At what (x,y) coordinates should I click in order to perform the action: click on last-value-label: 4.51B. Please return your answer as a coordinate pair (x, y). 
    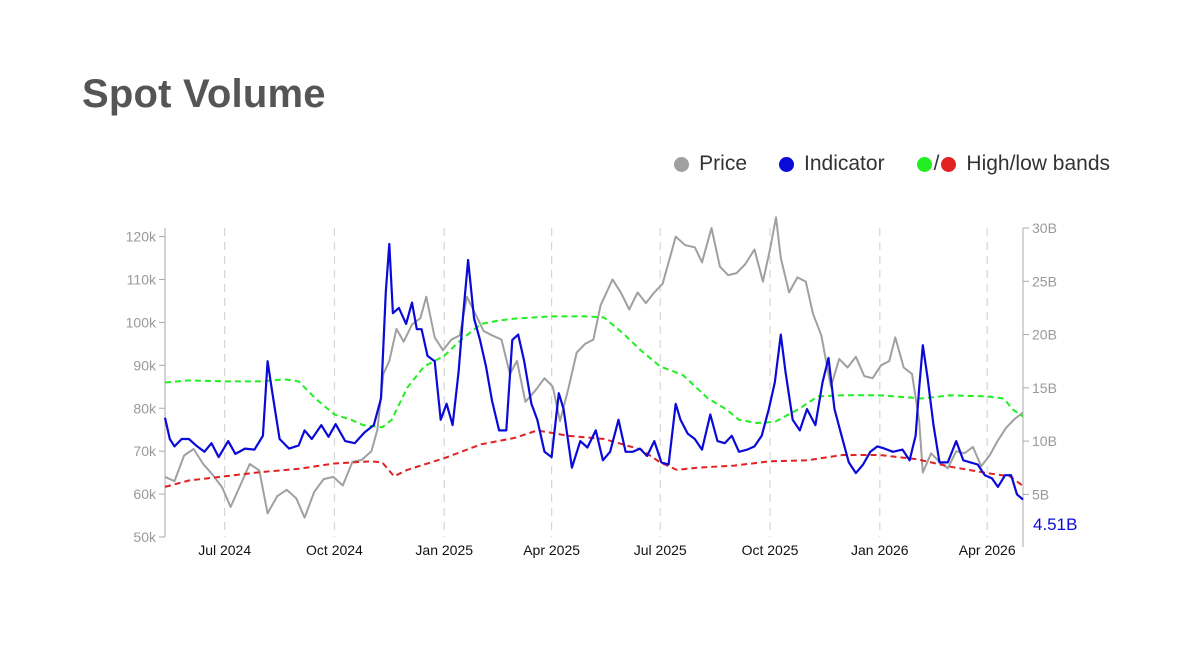
    Looking at the image, I should click on (1055, 524).